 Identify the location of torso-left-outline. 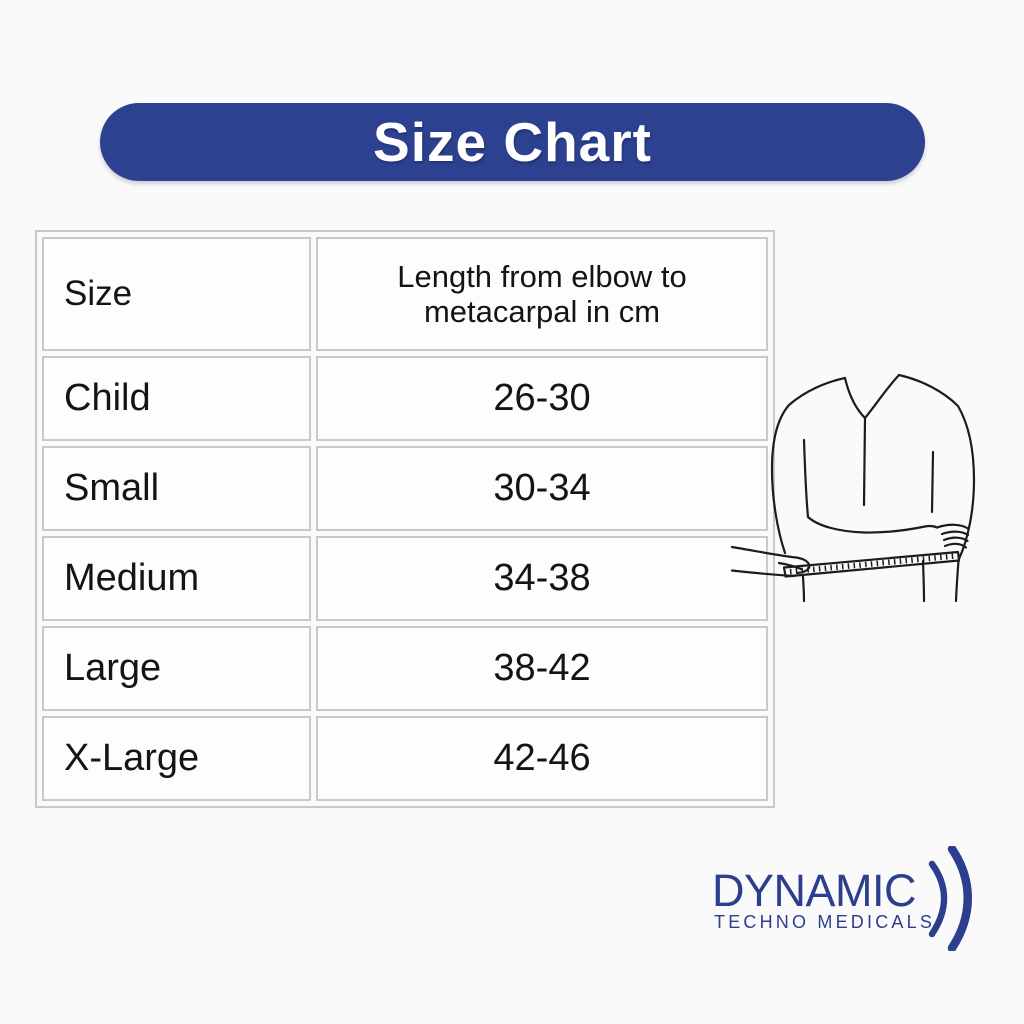
(808, 465).